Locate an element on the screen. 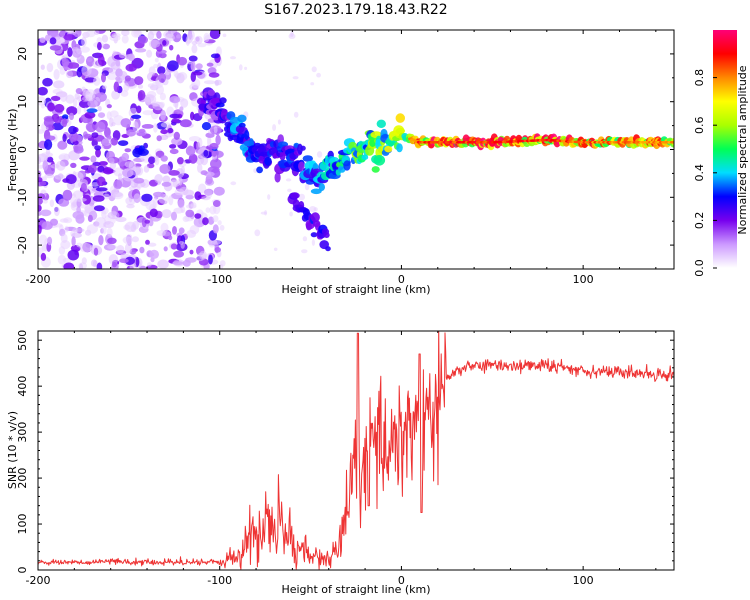  x-tick-label: -100 is located at coordinates (219, 279).